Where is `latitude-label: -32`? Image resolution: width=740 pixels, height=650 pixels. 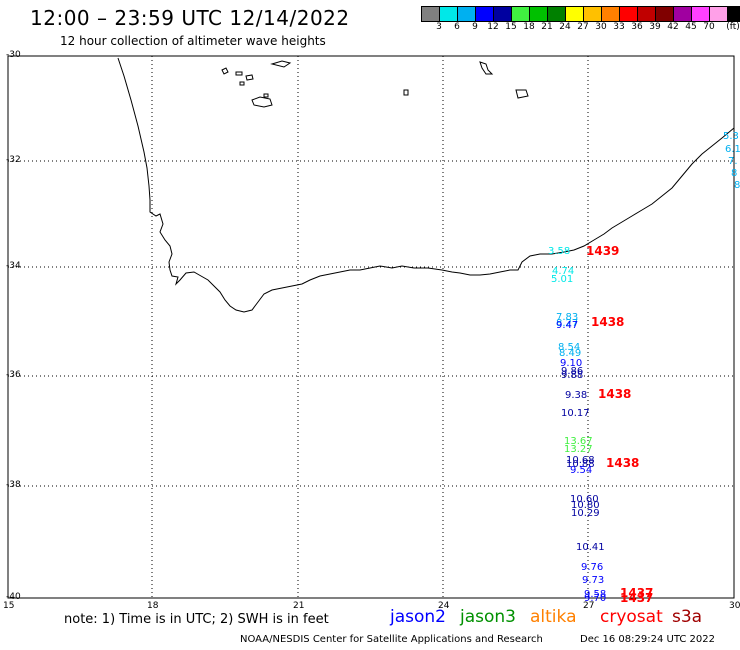 latitude-label: -32 is located at coordinates (13, 160).